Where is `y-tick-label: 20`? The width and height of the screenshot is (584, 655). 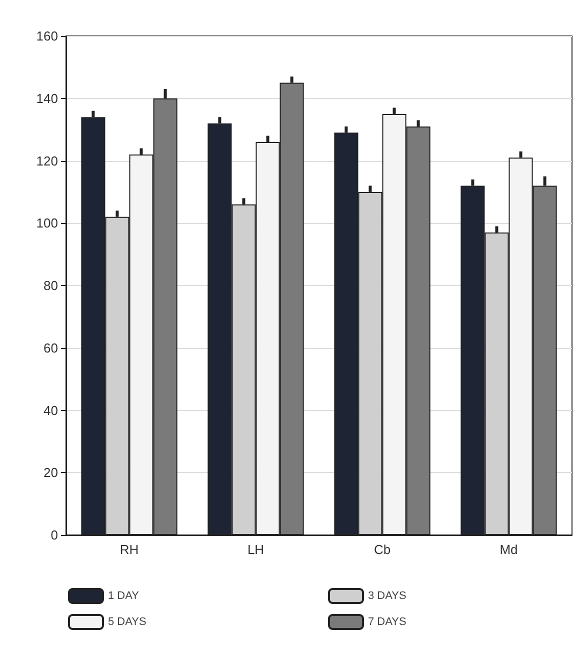
y-tick-label: 20 is located at coordinates (51, 472).